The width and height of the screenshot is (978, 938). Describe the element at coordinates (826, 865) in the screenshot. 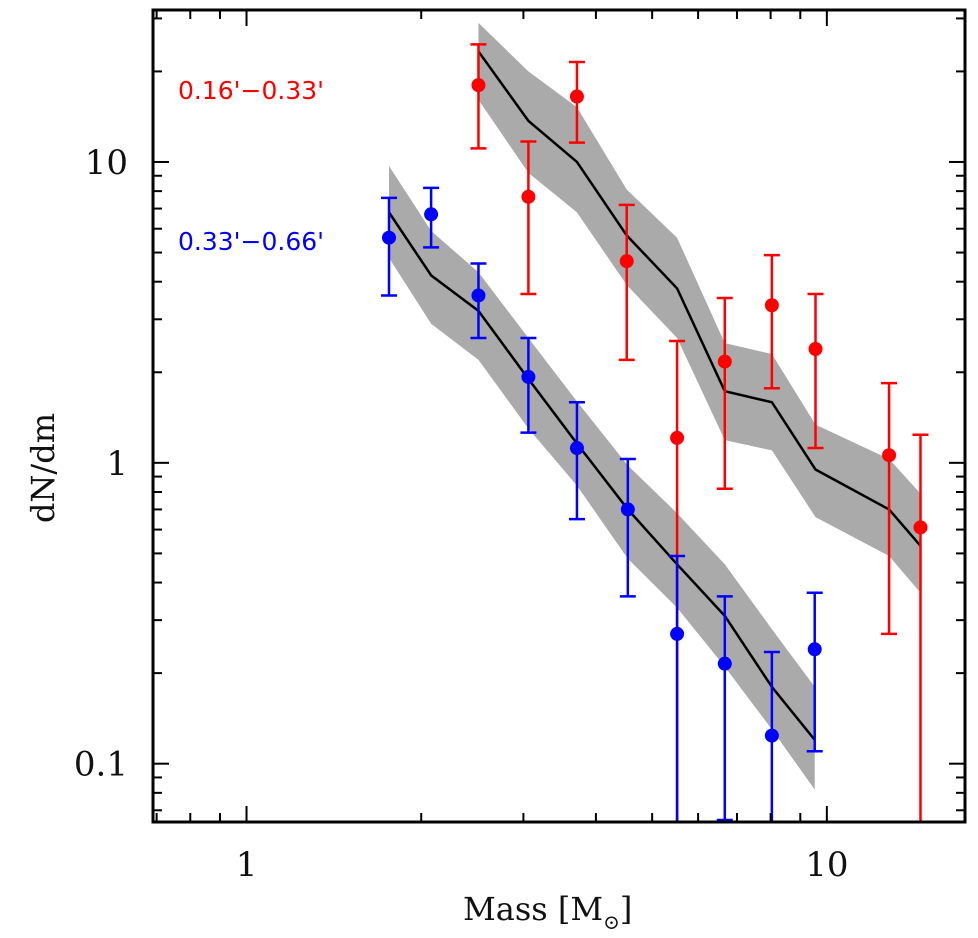

I see `x-tick-label: 10` at that location.